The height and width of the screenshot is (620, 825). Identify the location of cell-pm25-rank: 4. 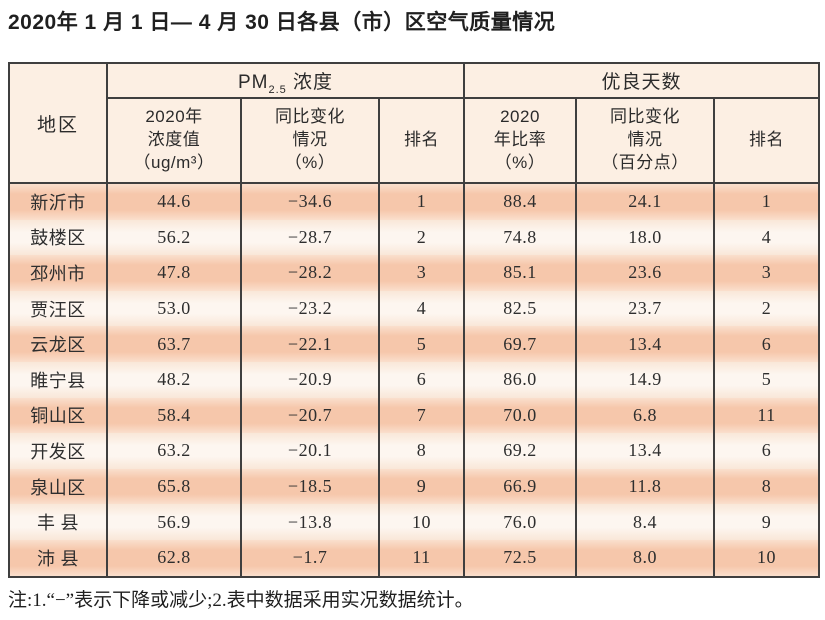
(421, 308).